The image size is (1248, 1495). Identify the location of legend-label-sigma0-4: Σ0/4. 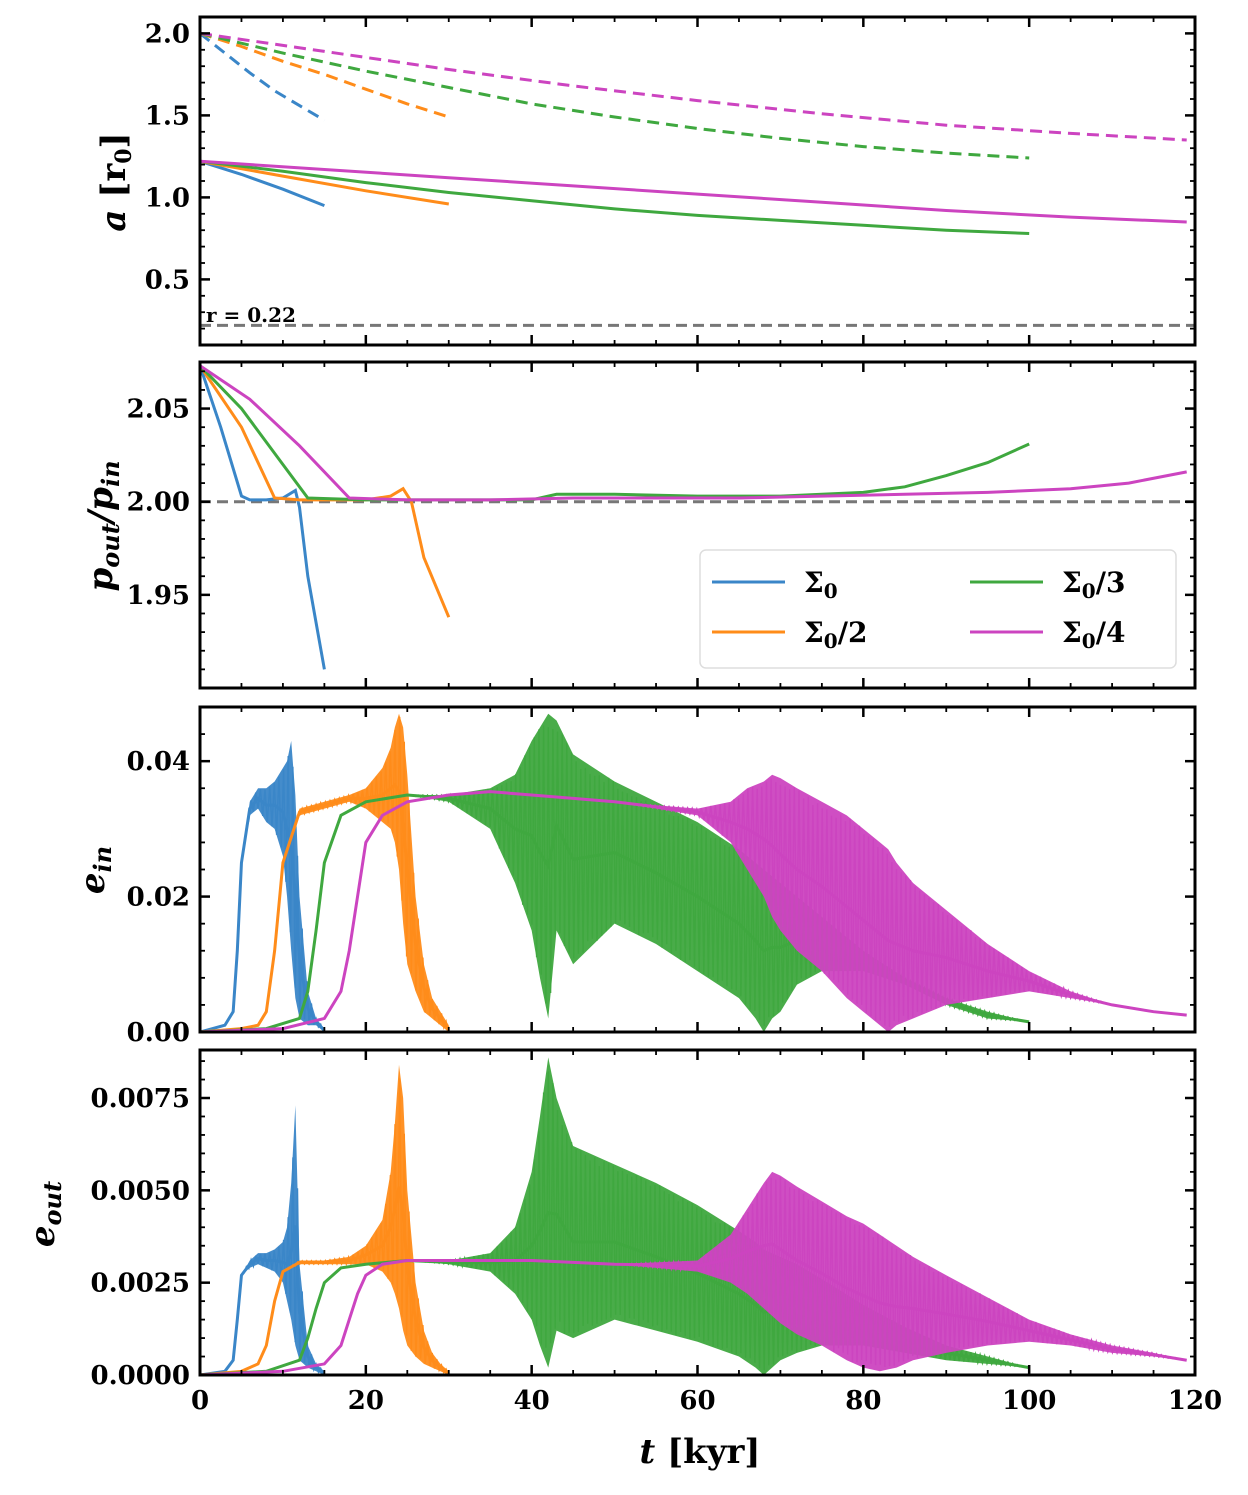
(1093, 634).